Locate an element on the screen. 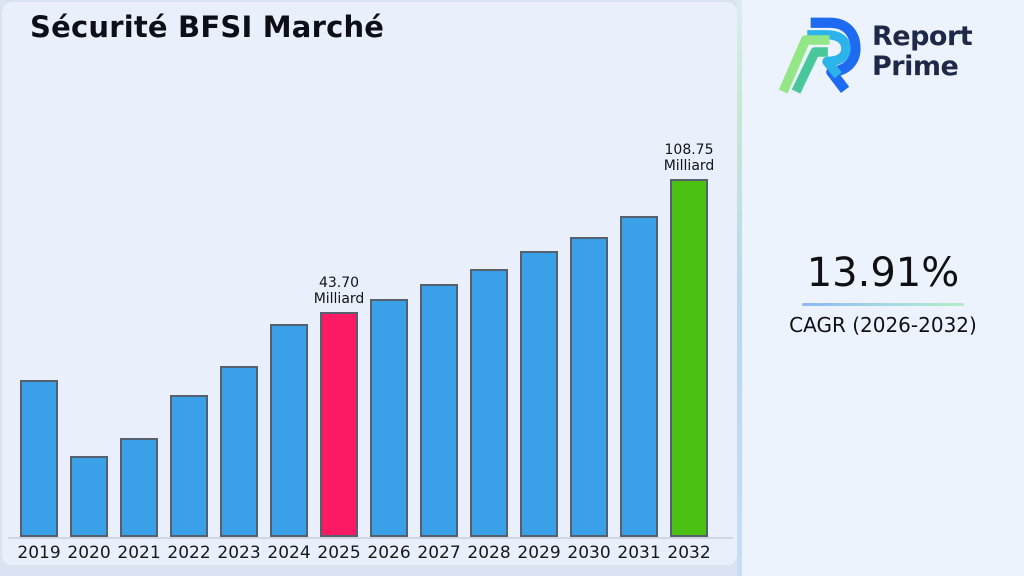 Image resolution: width=1024 pixels, height=576 pixels. x-tick-label-2021: 2021 is located at coordinates (139, 553).